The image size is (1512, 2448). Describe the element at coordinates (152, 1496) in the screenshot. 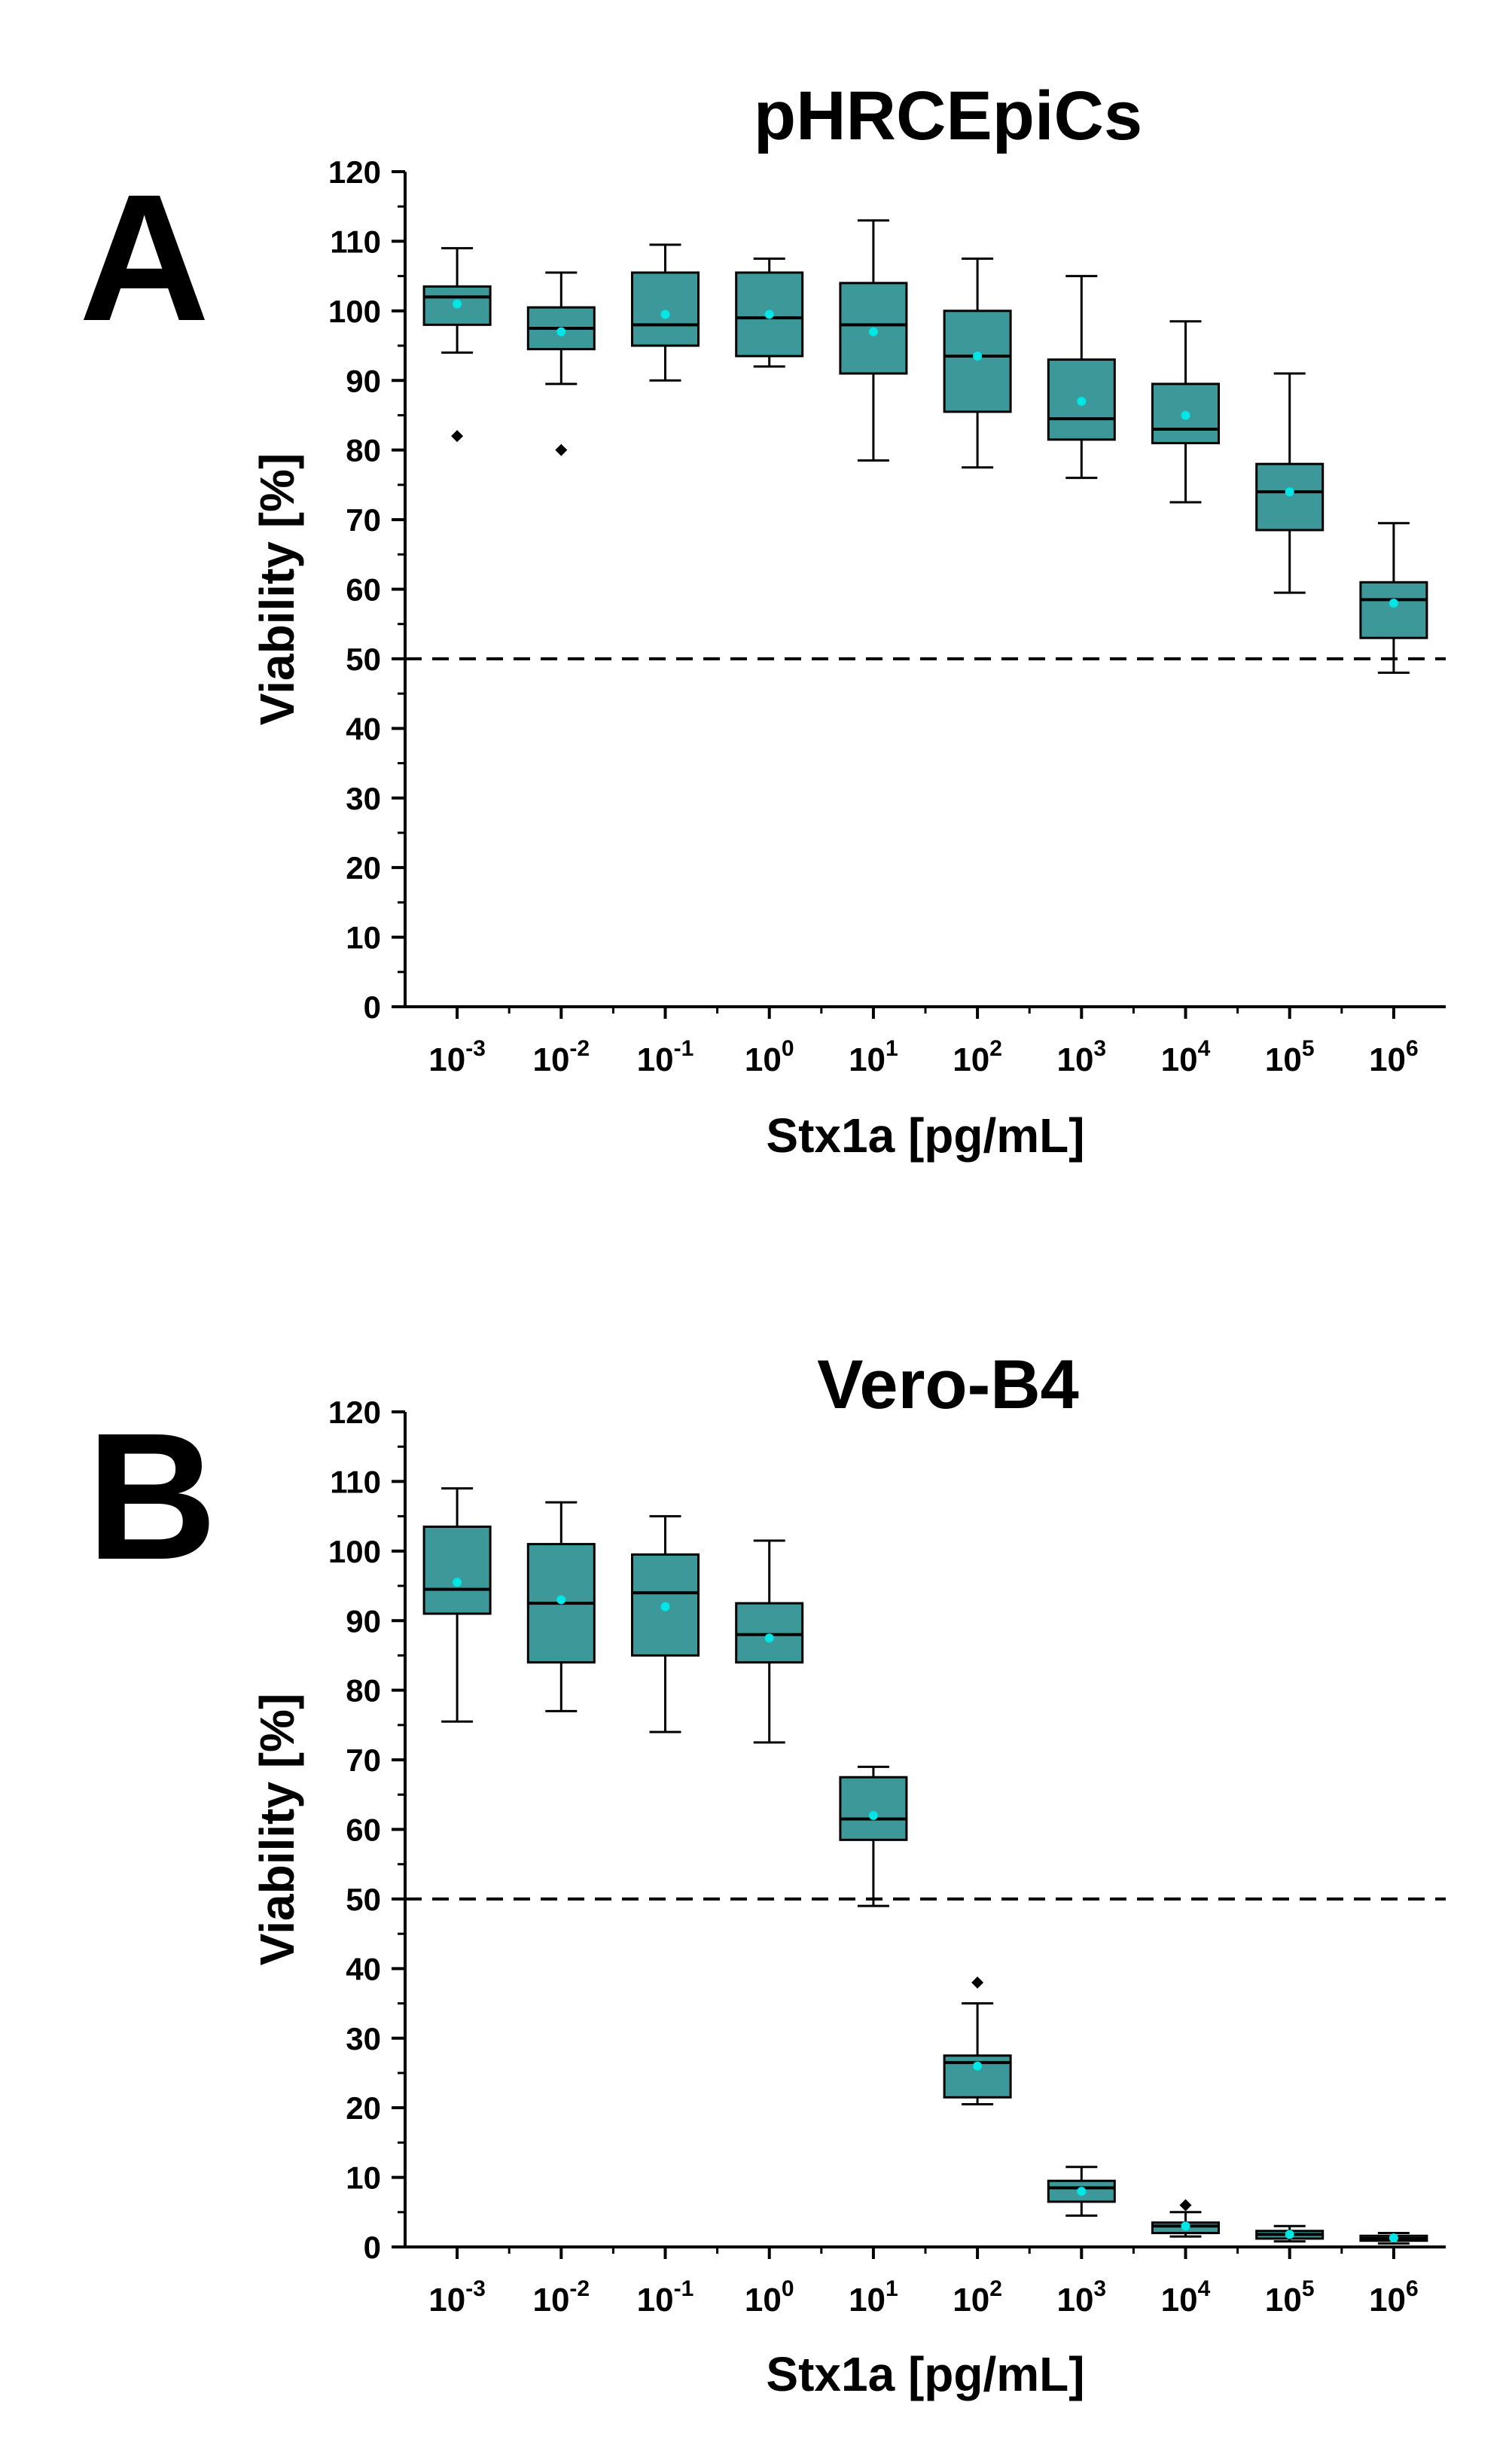

I see `panel-letter: B` at that location.